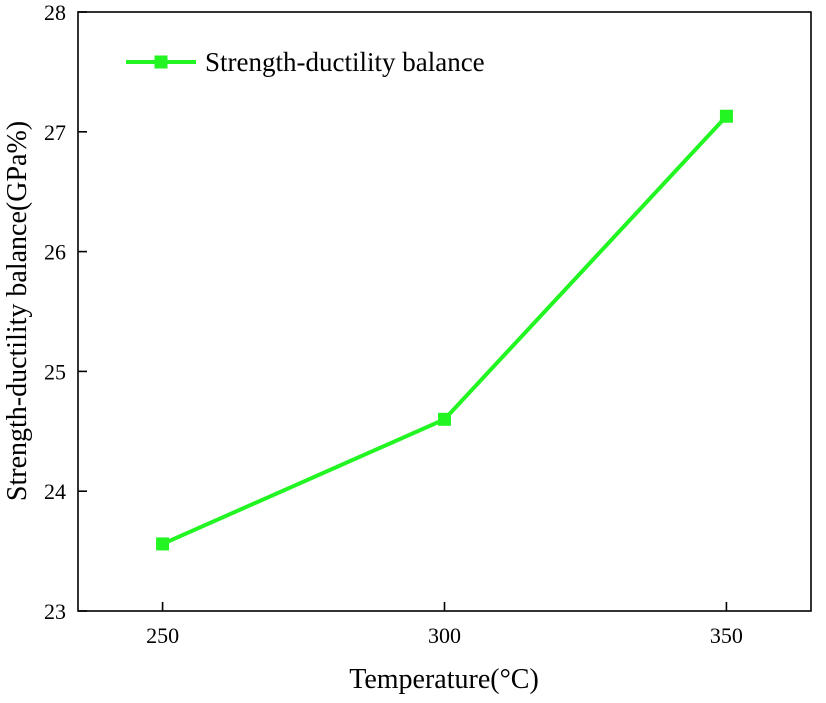  Describe the element at coordinates (55, 252) in the screenshot. I see `y-tick-label: 26` at that location.